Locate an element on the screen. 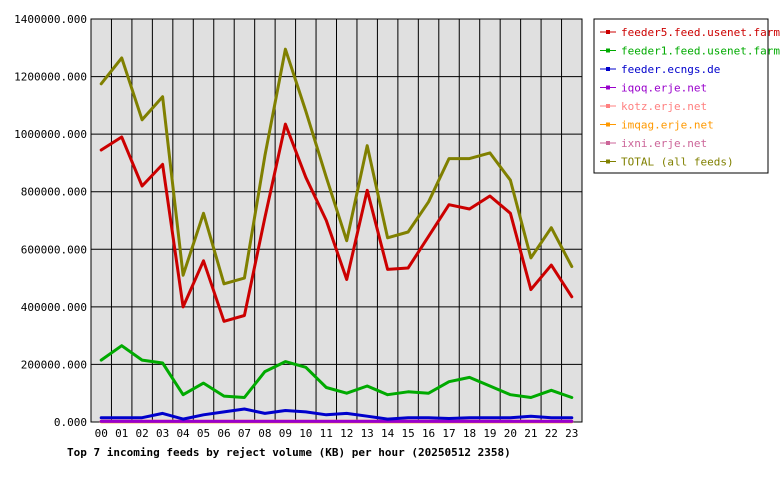  x-tick-label: 14 is located at coordinates (388, 433).